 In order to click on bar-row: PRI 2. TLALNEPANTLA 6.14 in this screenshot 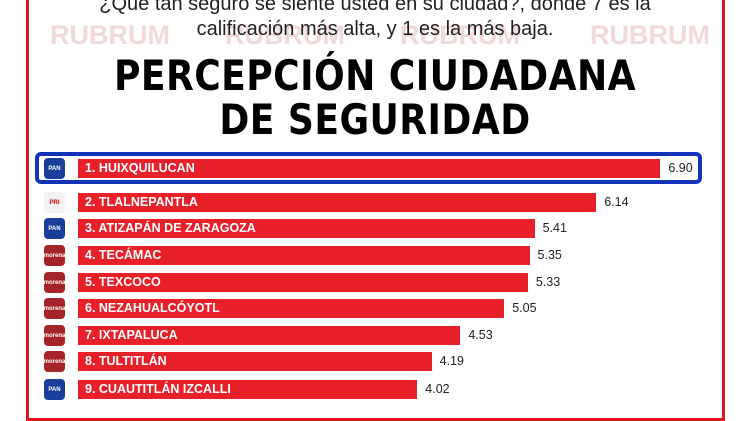, I will do `click(375, 203)`.